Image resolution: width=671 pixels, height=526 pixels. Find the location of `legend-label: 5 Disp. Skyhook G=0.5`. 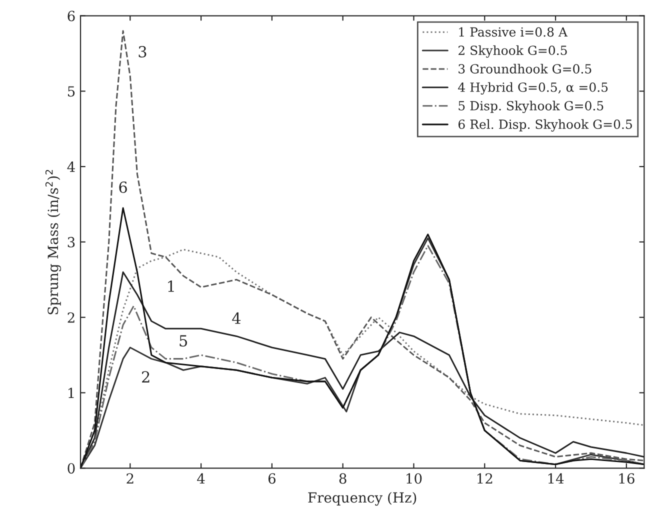

legend-label: 5 Disp. Skyhook G=0.5 is located at coordinates (531, 107).